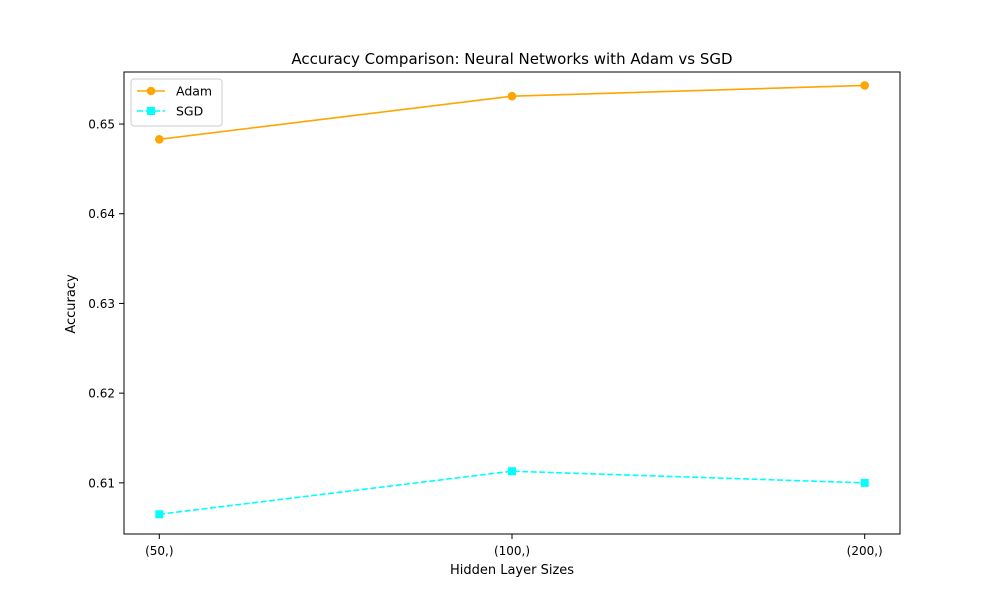  Describe the element at coordinates (194, 91) in the screenshot. I see `legend-label: Adam` at that location.